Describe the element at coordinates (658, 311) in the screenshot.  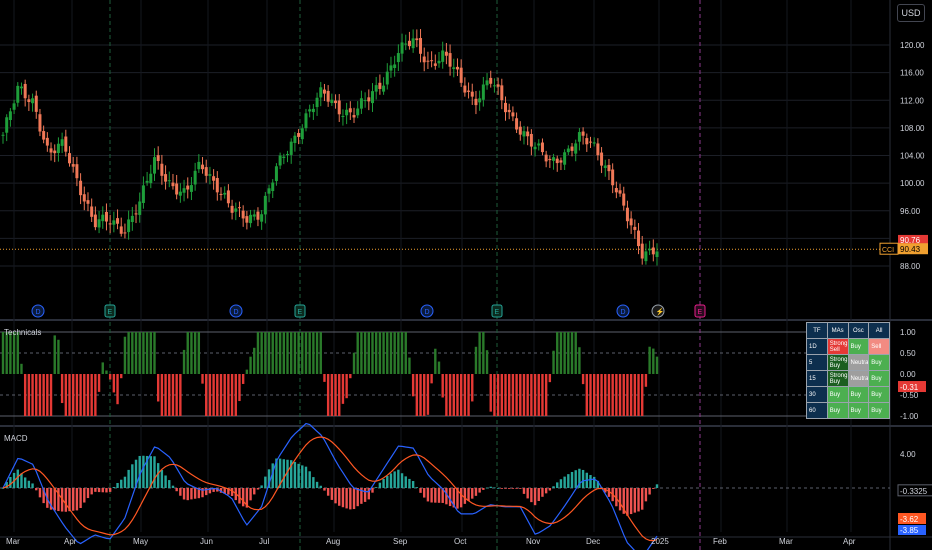
I see `event-marker-split` at that location.